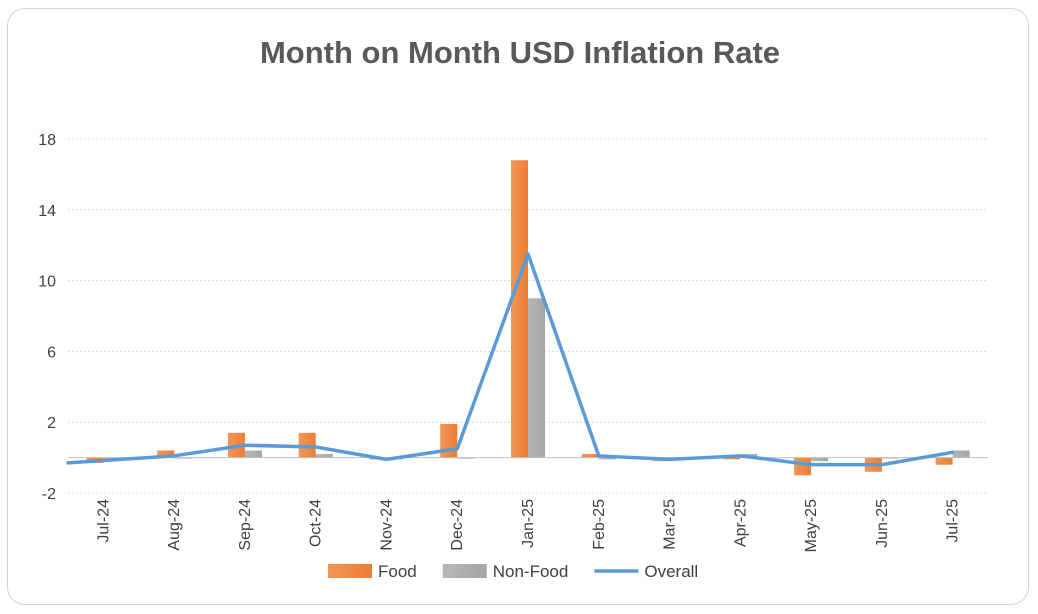  I want to click on legend: Food Non-Food Overall, so click(513, 571).